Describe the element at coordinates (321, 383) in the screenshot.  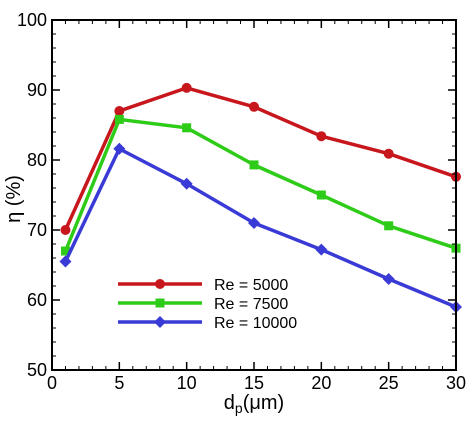
I see `x-tick-label-20: 20` at that location.